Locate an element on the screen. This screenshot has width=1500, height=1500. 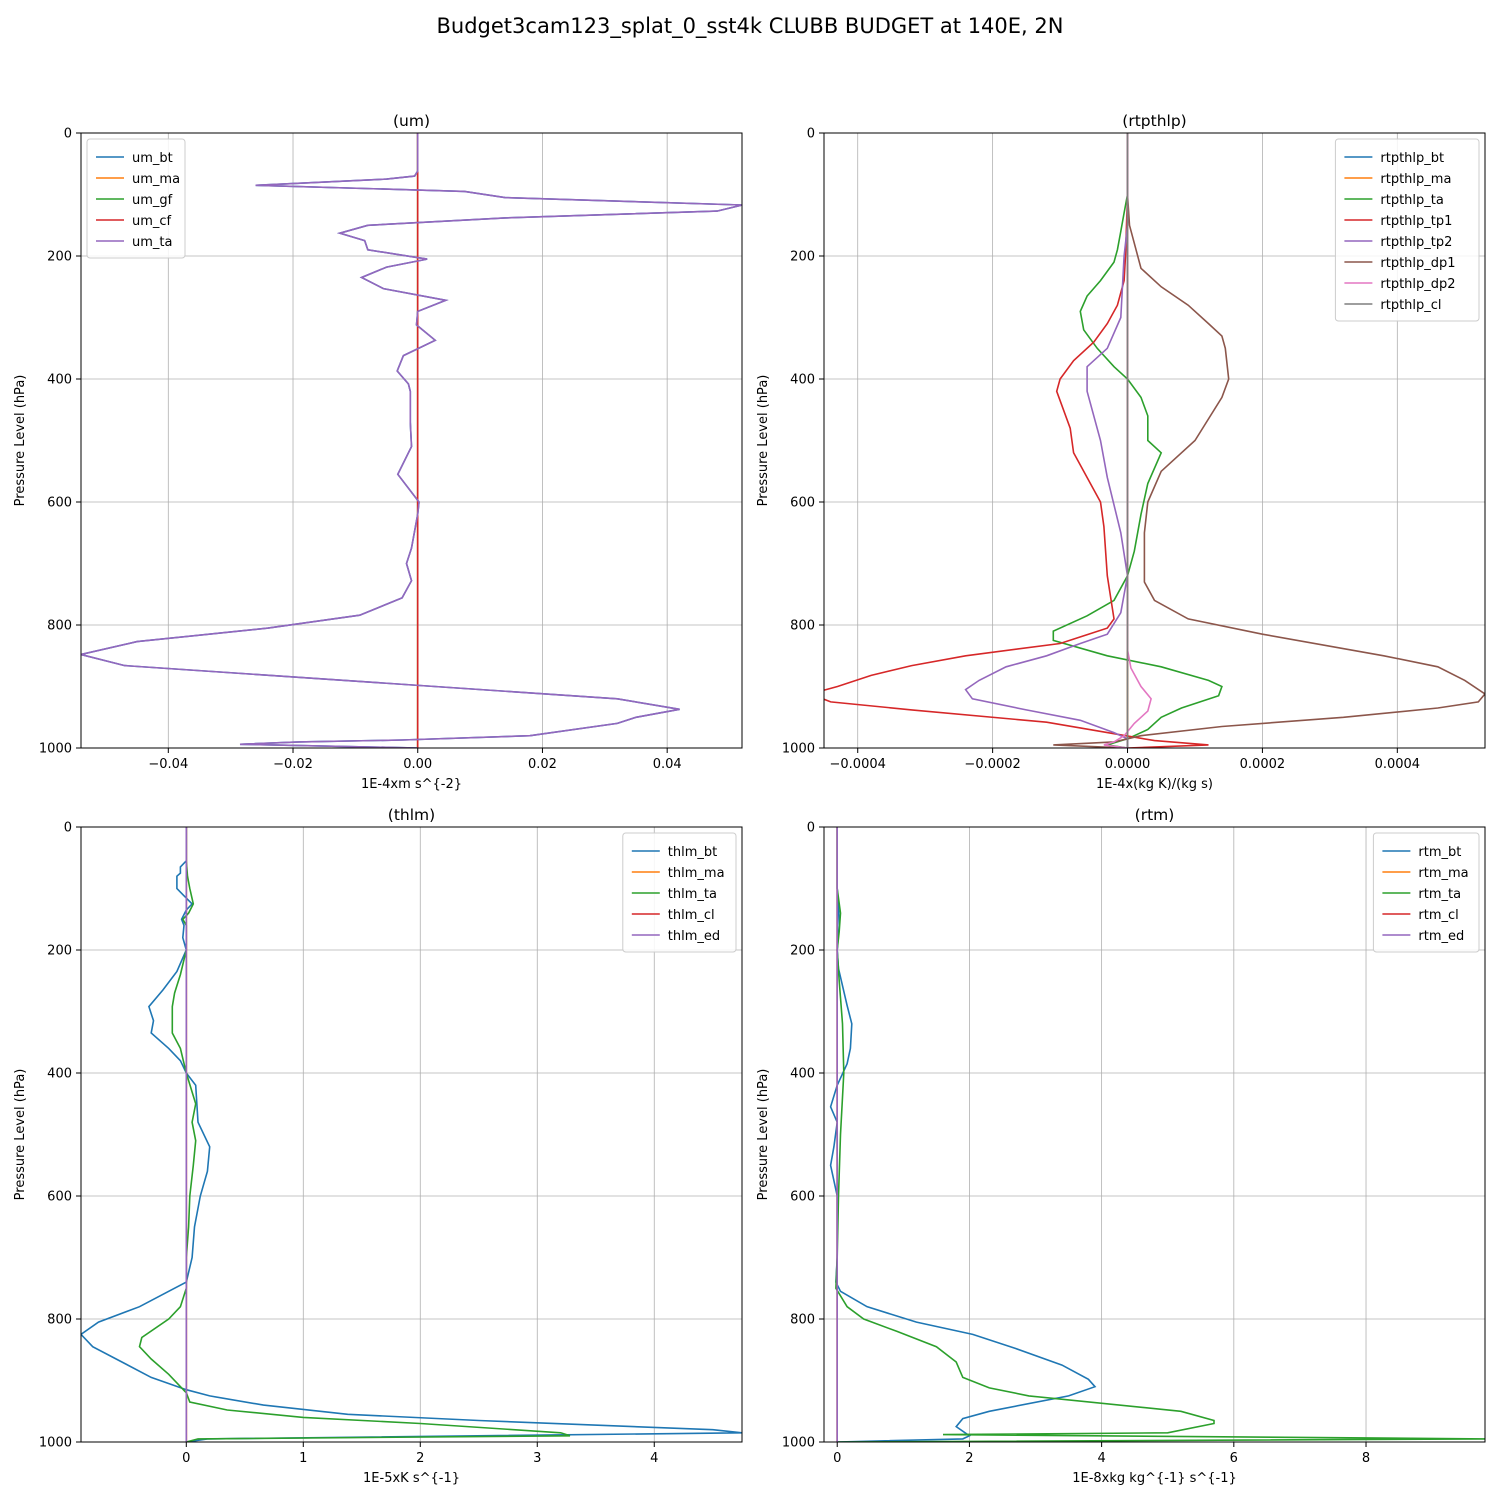
legend-label: rtpthlp_ma is located at coordinates (1415, 179).